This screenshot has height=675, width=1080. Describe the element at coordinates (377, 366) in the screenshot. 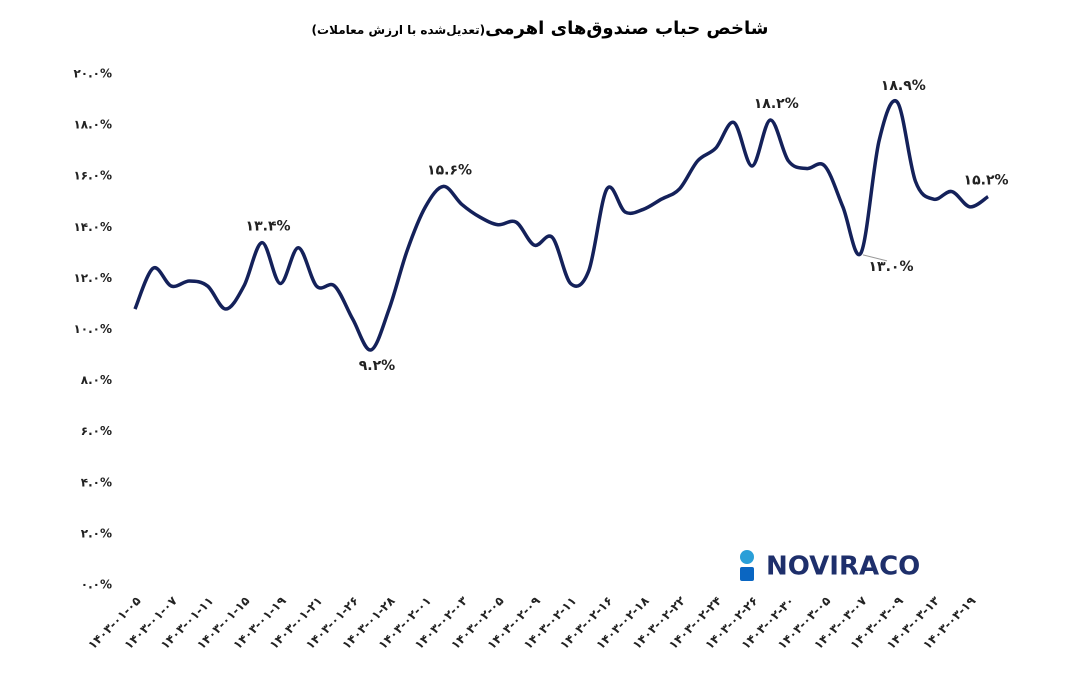

I see `data-label: ۹.۲%` at that location.